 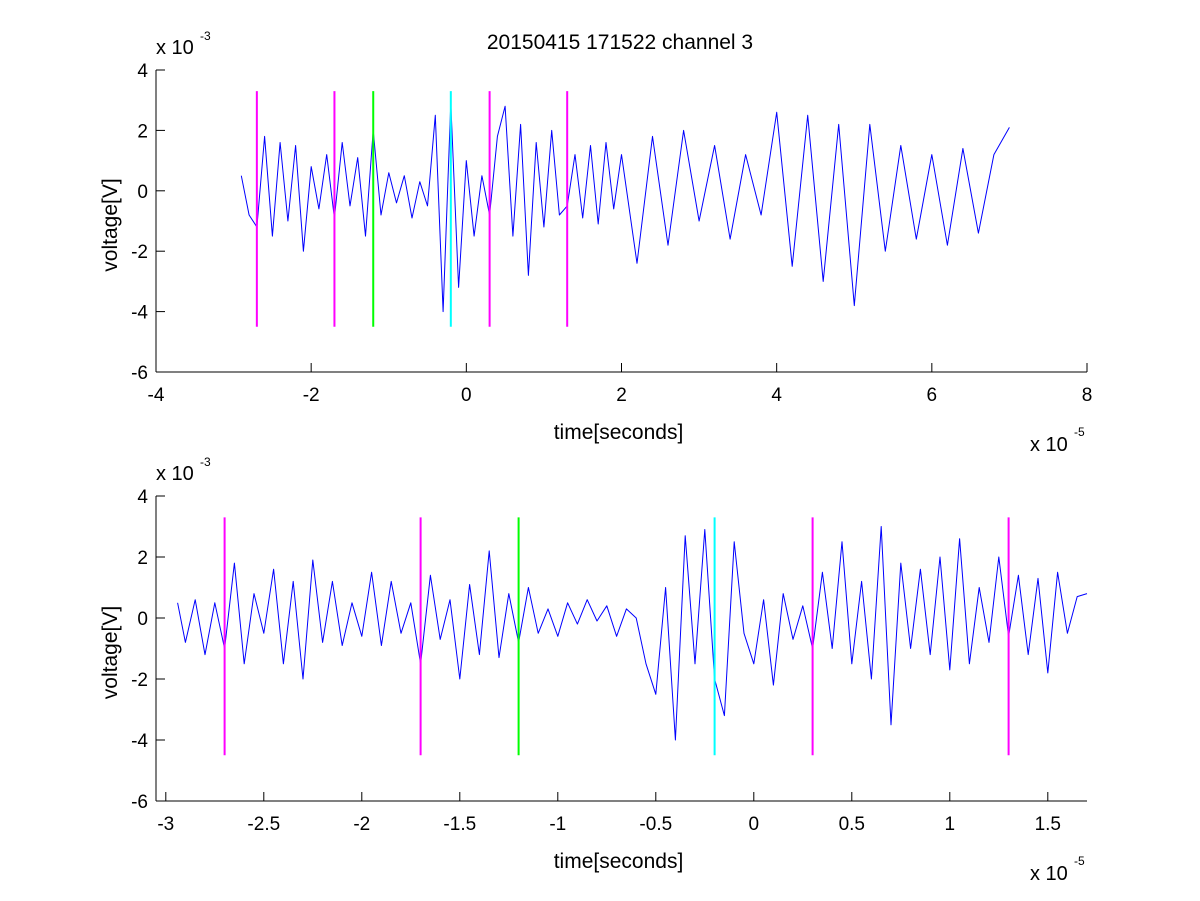 I want to click on x-tick-label: -3, so click(x=165, y=824).